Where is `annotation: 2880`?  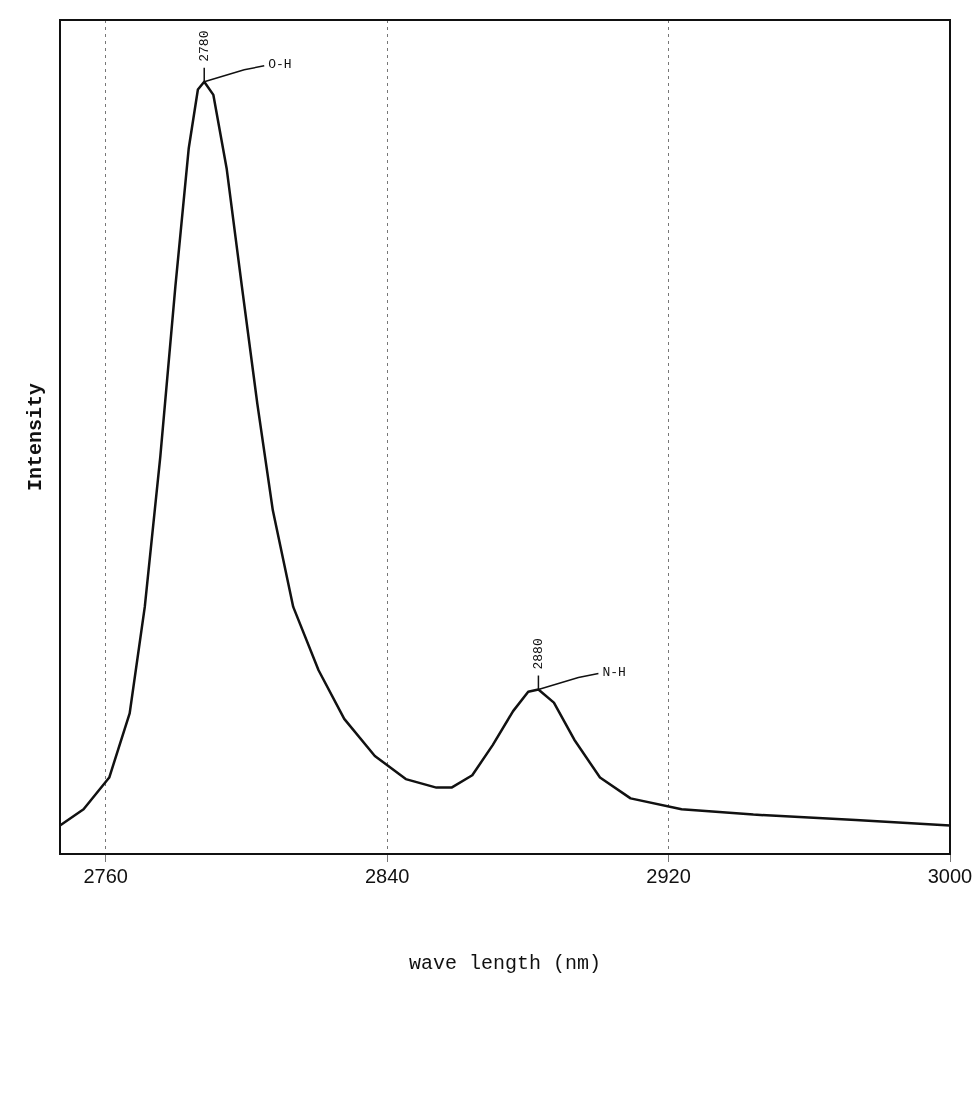
annotation: 2880 is located at coordinates (538, 654).